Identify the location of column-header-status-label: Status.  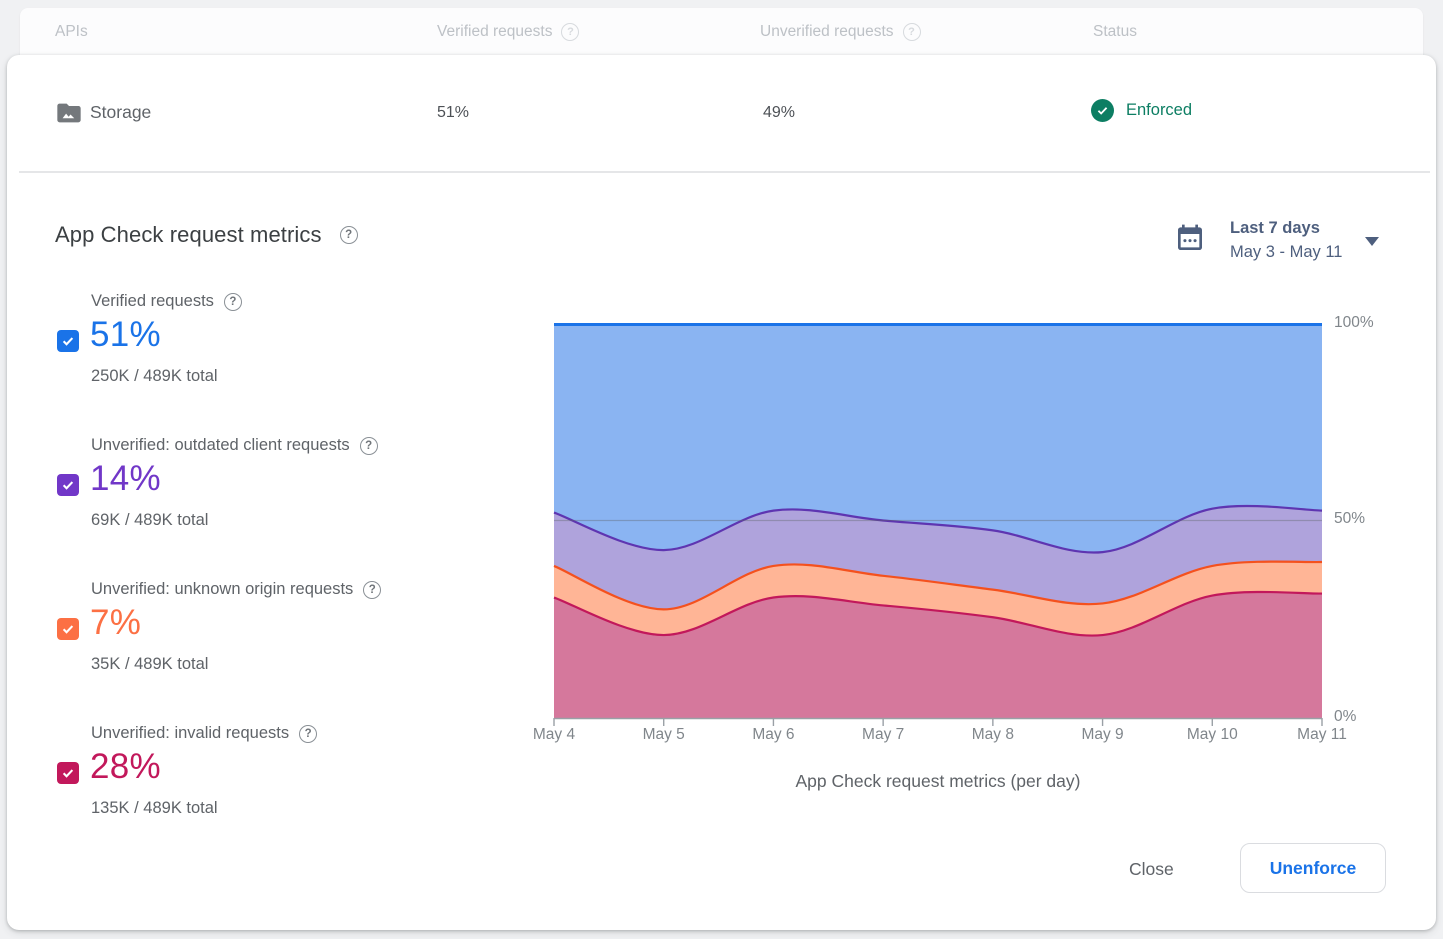
(1115, 31).